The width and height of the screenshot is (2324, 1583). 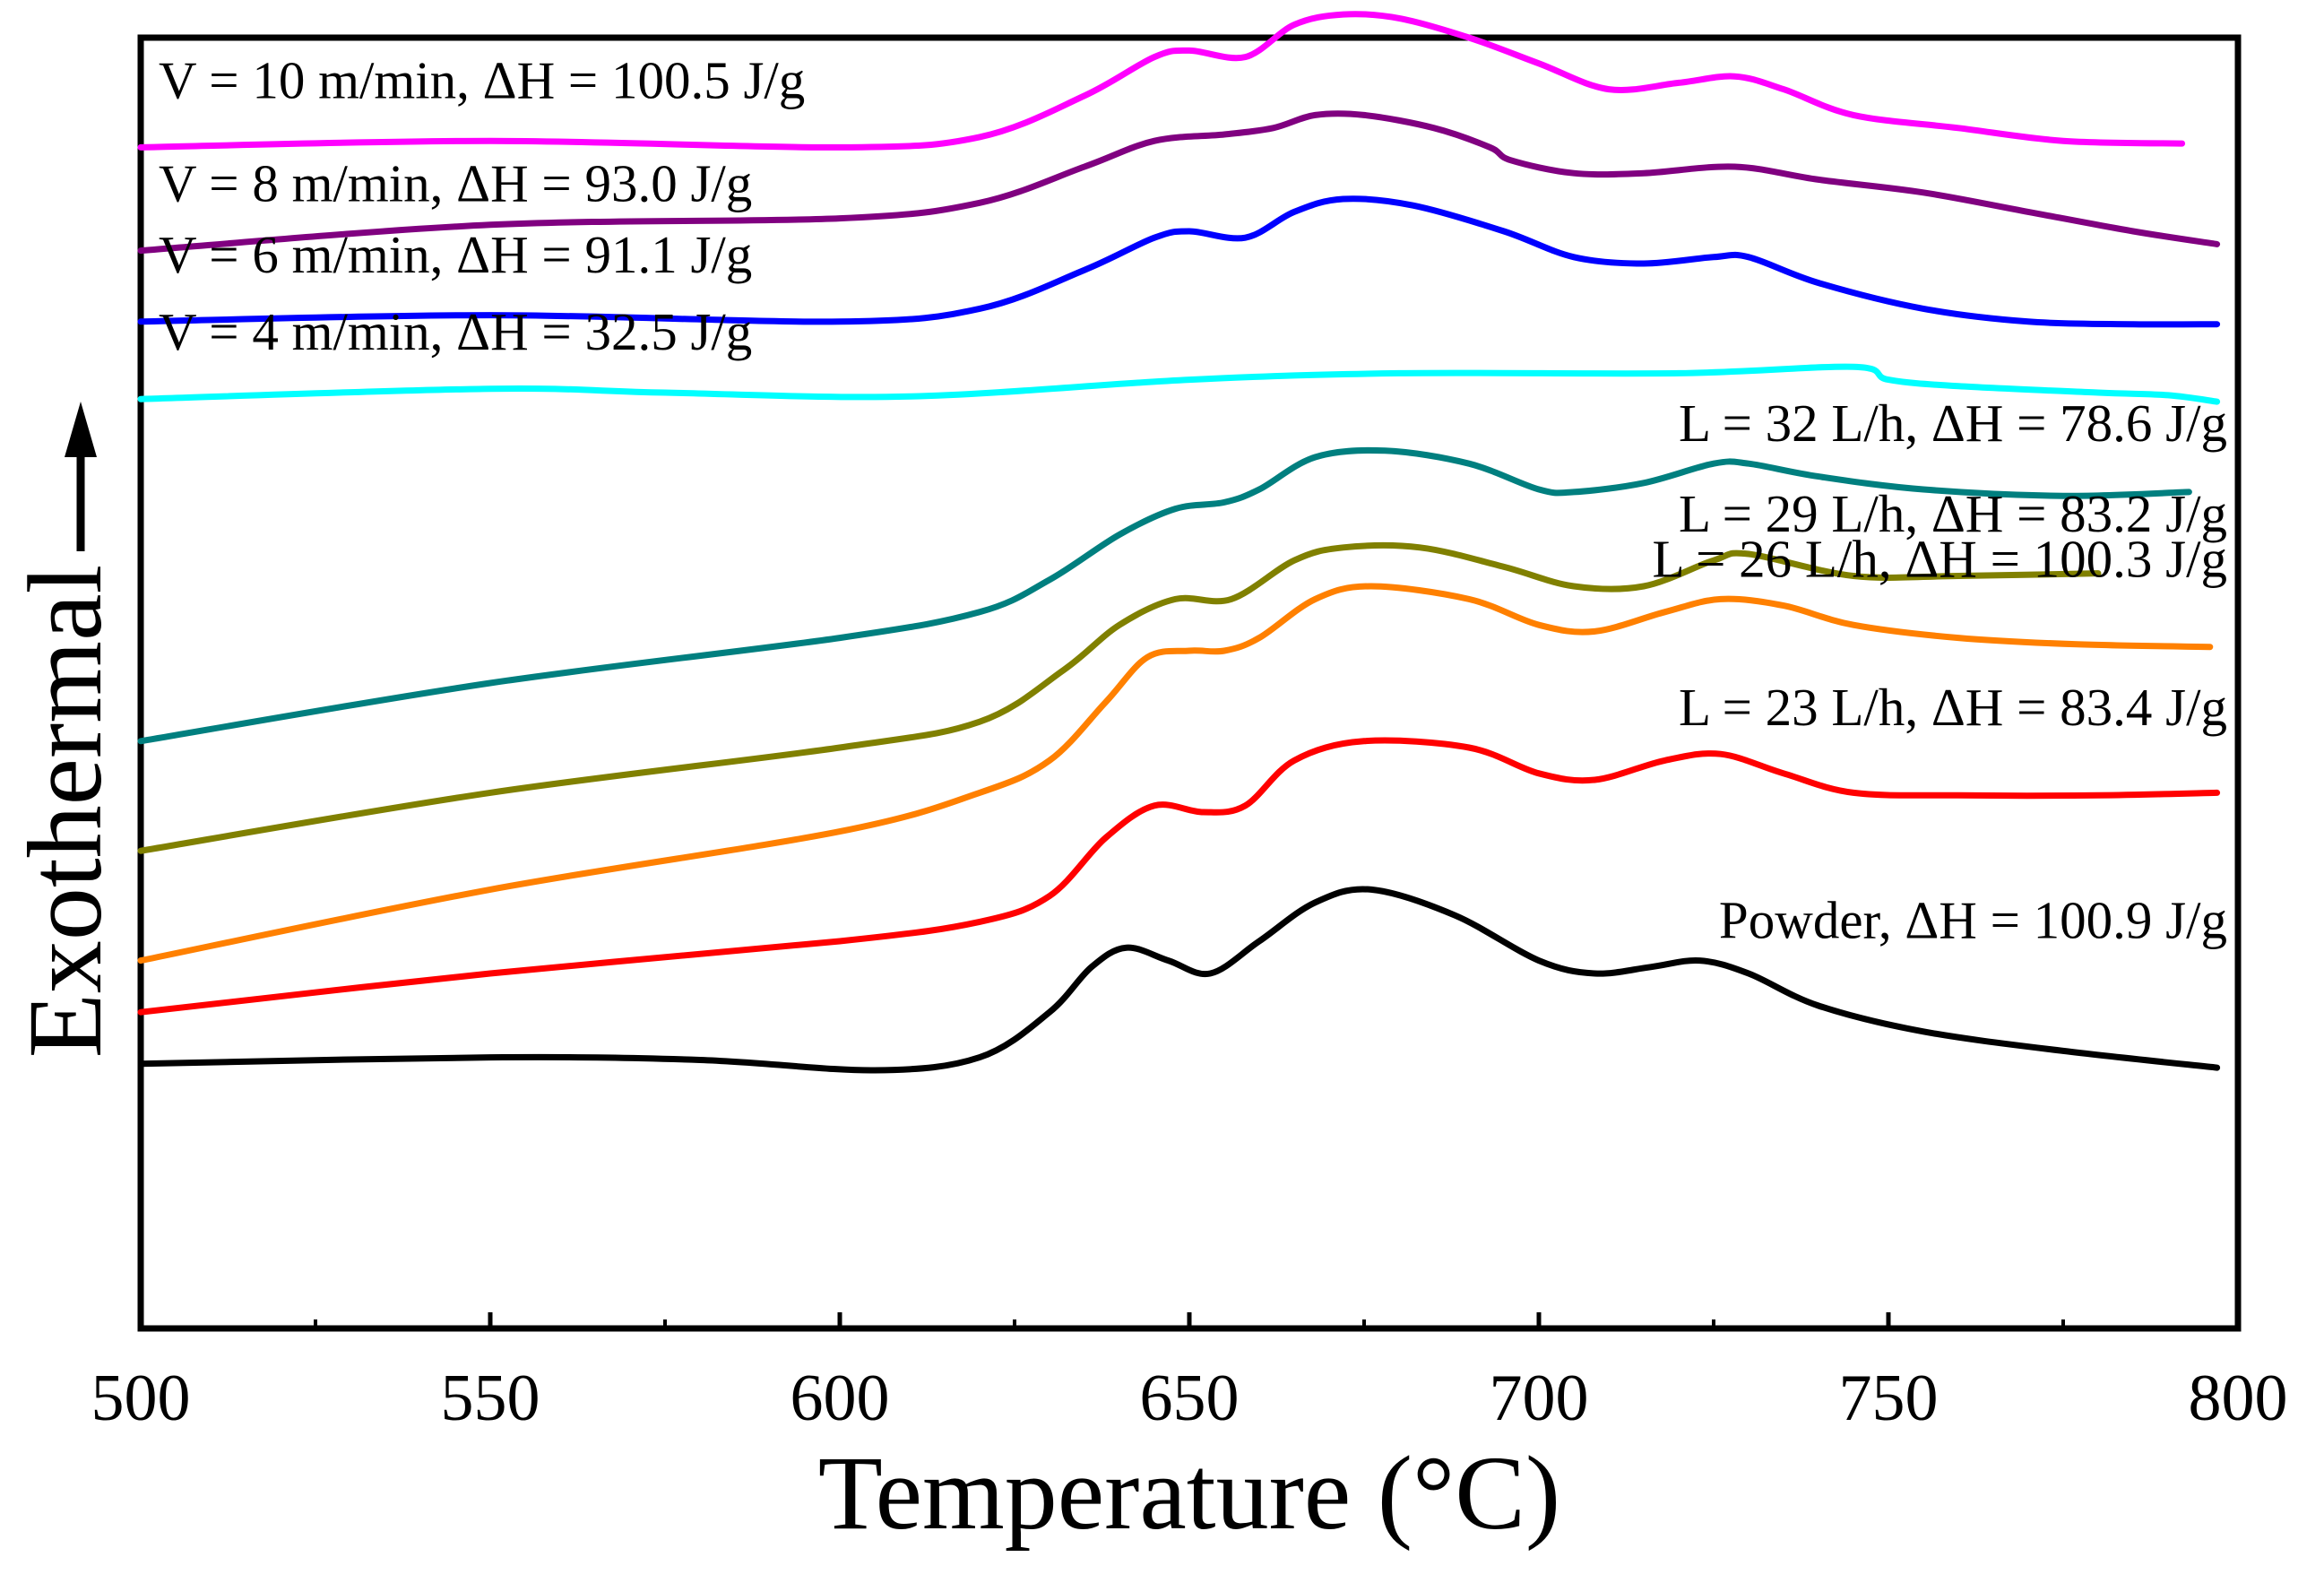 I want to click on series-label: L = 29 L/h, ΔH = 83.2 J/g, so click(x=1953, y=513).